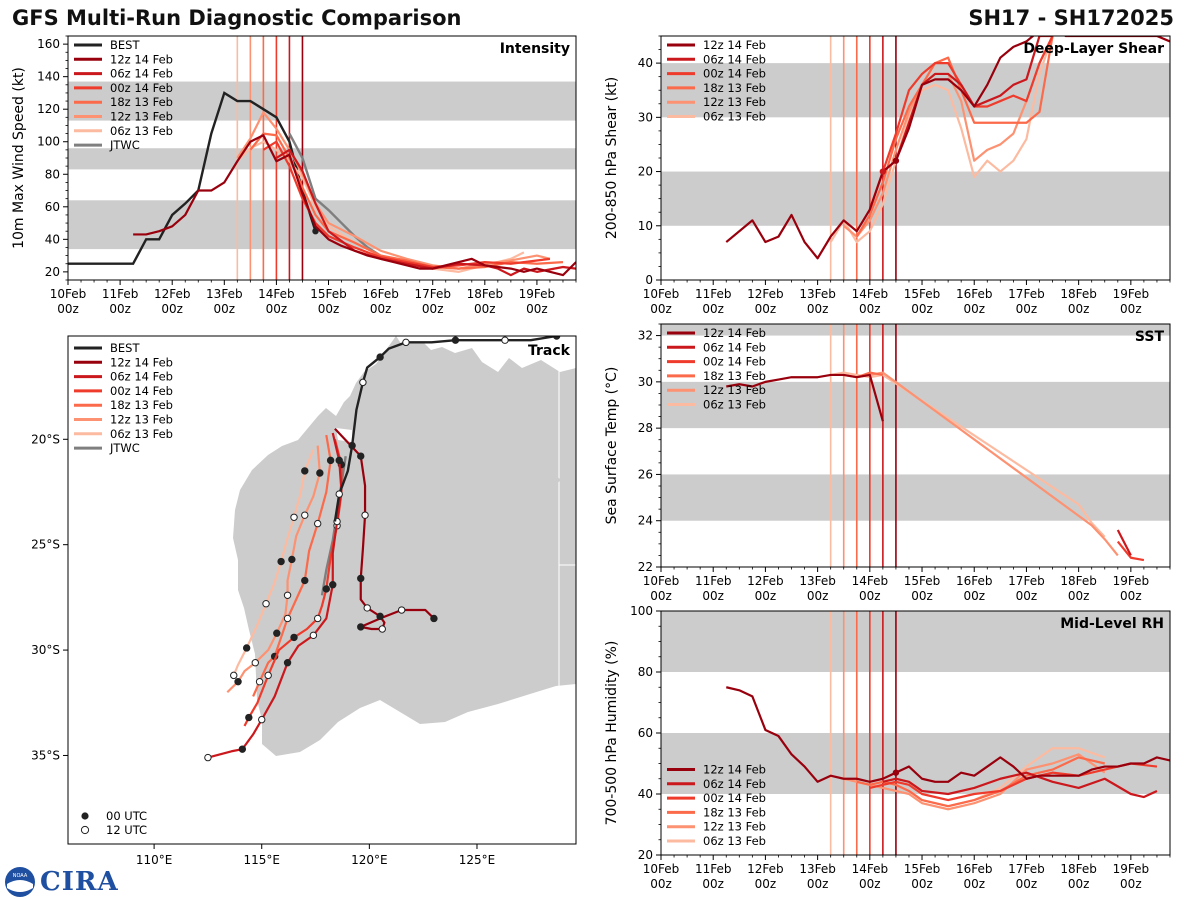 This screenshot has height=900, width=1200. I want to click on rh-xtick-day: 16Feb, so click(974, 869).